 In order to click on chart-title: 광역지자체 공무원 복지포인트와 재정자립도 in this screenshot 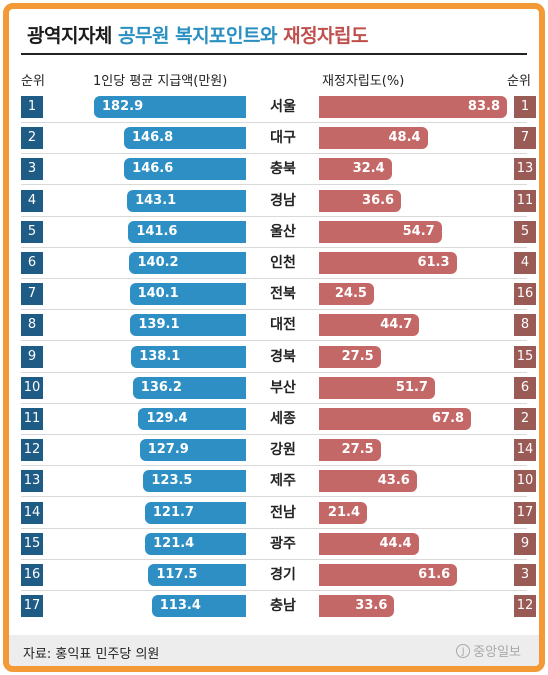, I will do `click(197, 34)`.